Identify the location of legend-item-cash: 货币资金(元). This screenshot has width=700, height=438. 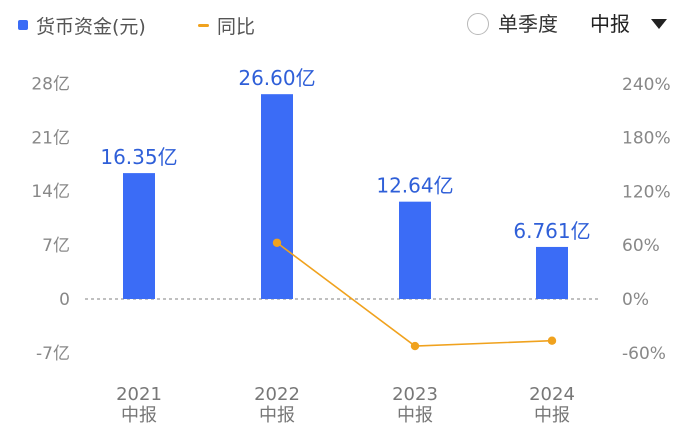
(82, 25).